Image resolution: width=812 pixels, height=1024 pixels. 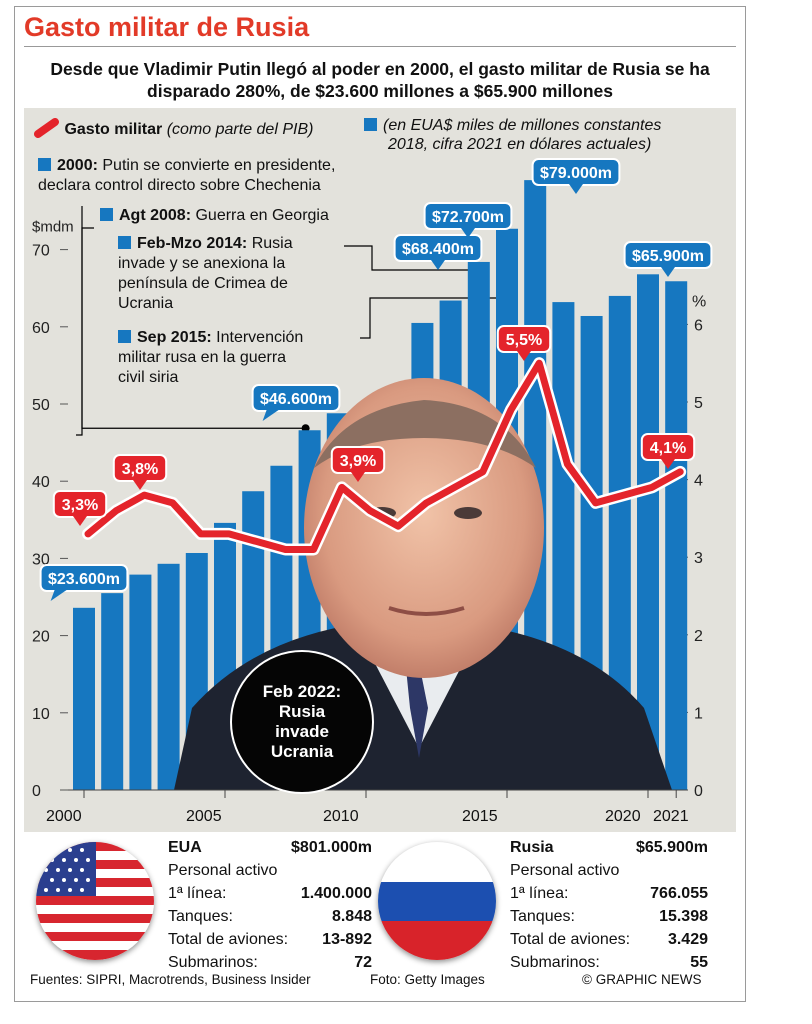 I want to click on event-2015-text-1: Intervención, so click(x=257, y=337).